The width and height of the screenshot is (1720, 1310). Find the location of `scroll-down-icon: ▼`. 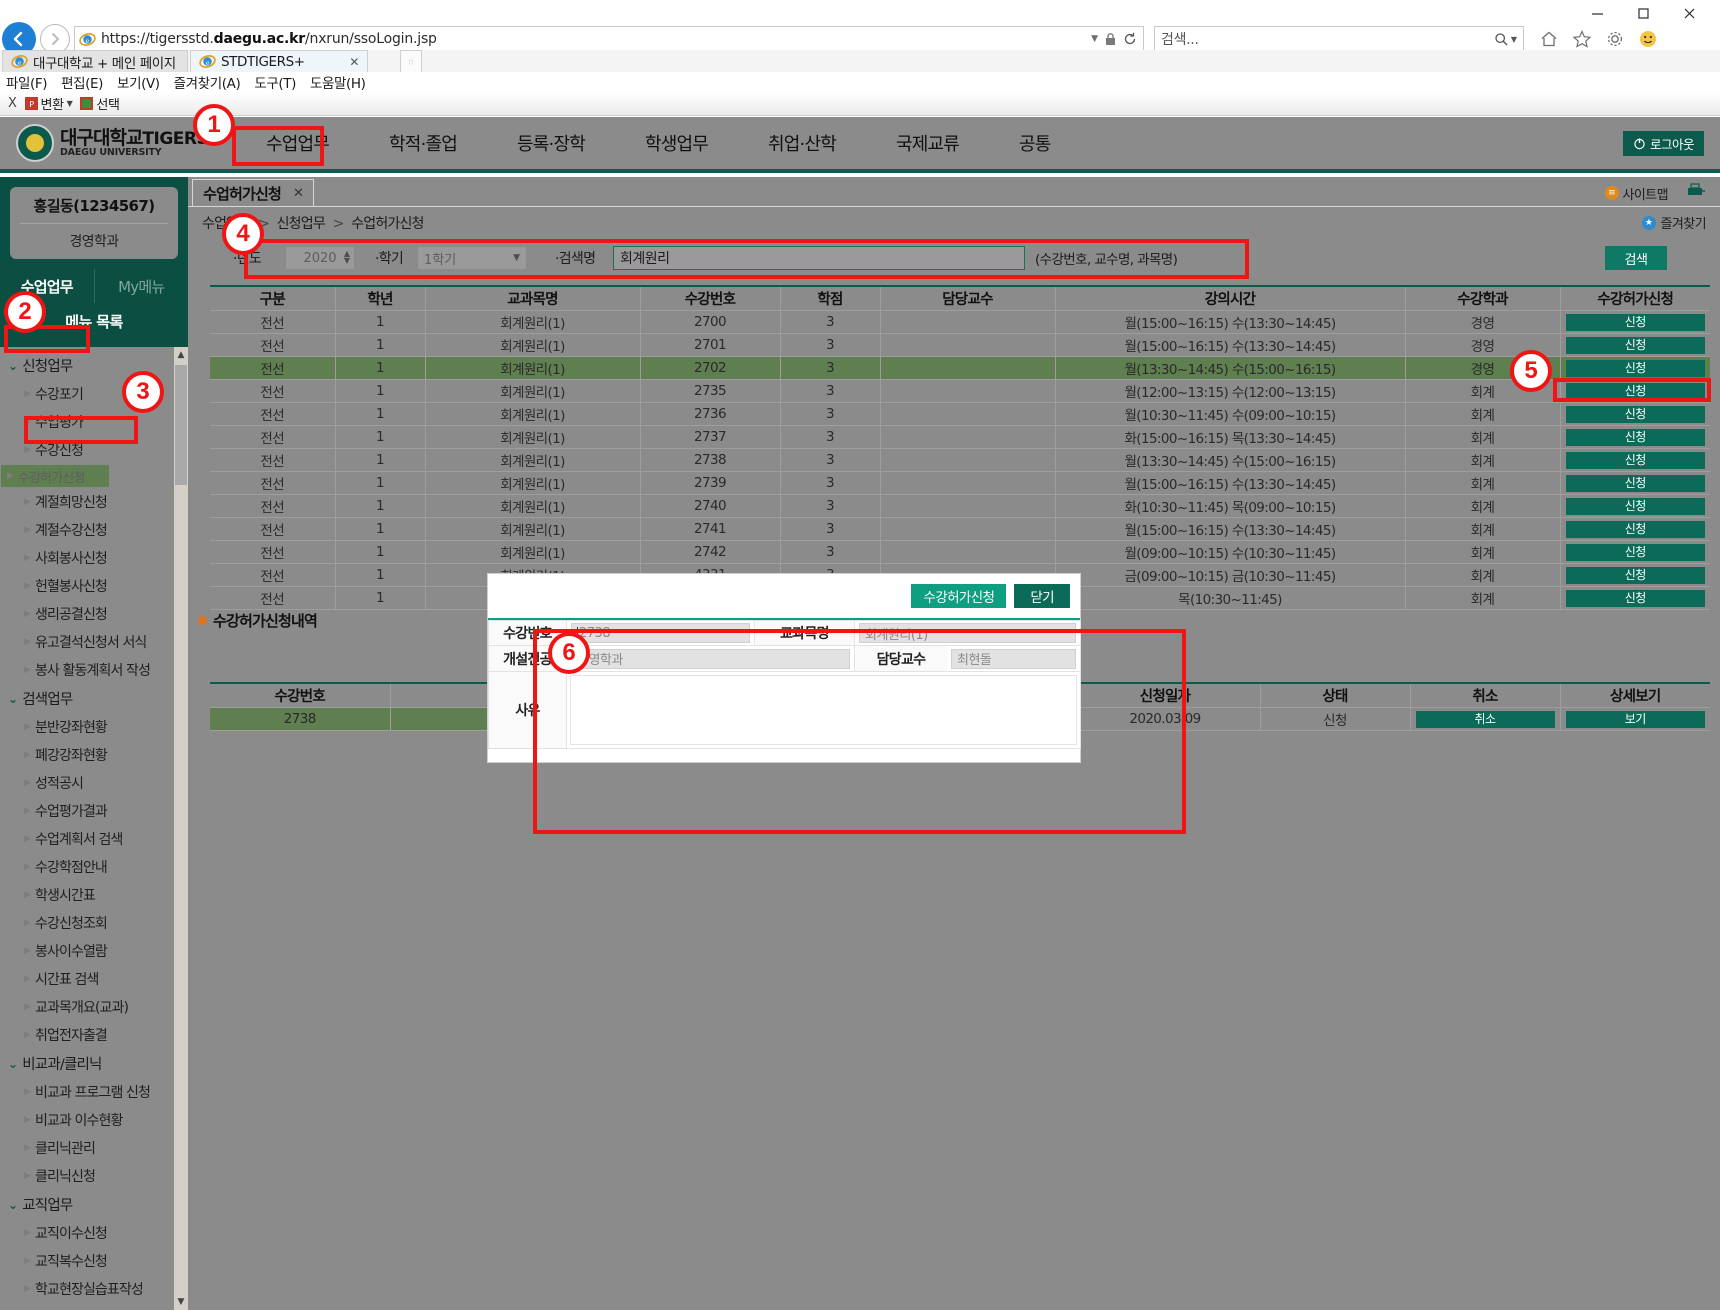

scroll-down-icon: ▼ is located at coordinates (181, 1302).